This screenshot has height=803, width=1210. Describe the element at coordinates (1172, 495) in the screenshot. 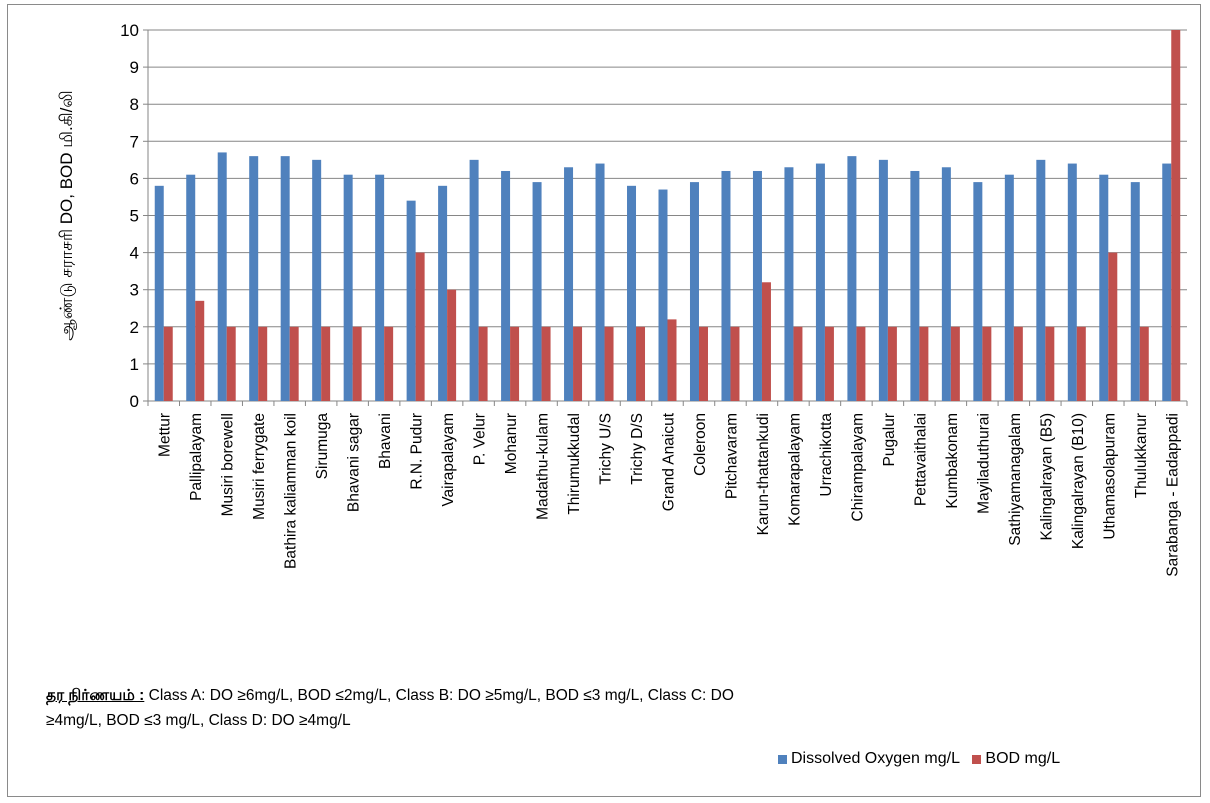

I see `x-tick-label: Sarabanga - Eadappadi` at that location.